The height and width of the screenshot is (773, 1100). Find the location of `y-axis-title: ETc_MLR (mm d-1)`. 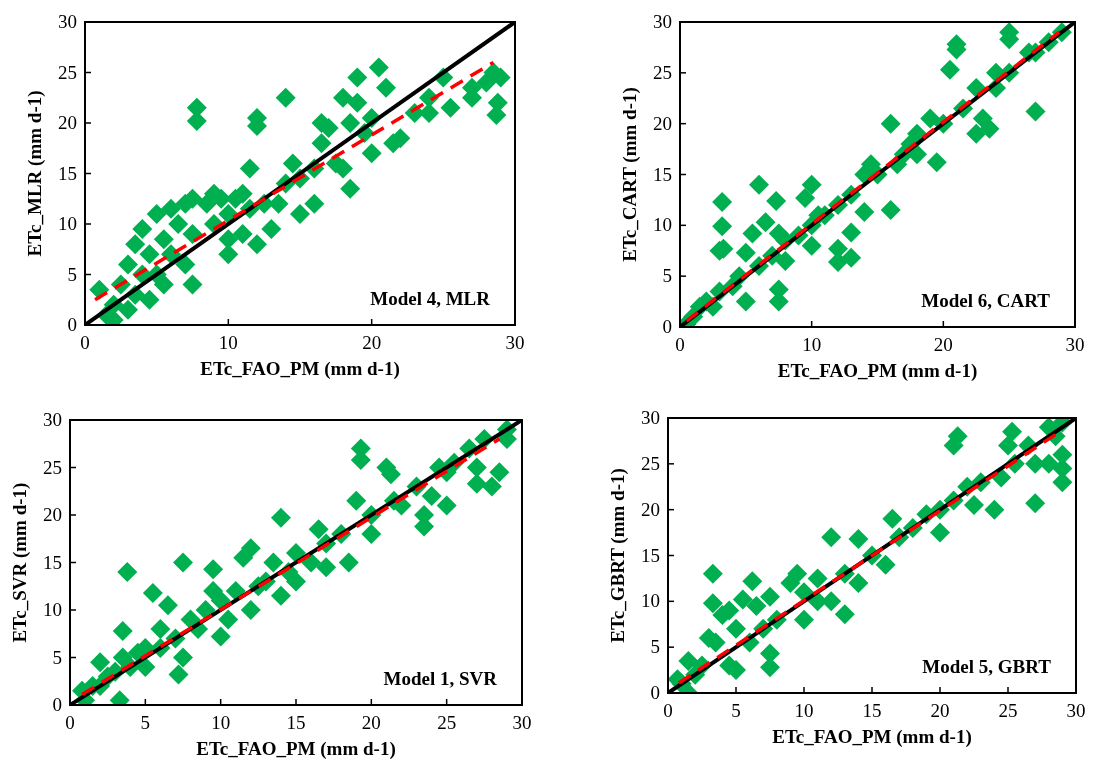

y-axis-title: ETc_MLR (mm d-1) is located at coordinates (35, 173).